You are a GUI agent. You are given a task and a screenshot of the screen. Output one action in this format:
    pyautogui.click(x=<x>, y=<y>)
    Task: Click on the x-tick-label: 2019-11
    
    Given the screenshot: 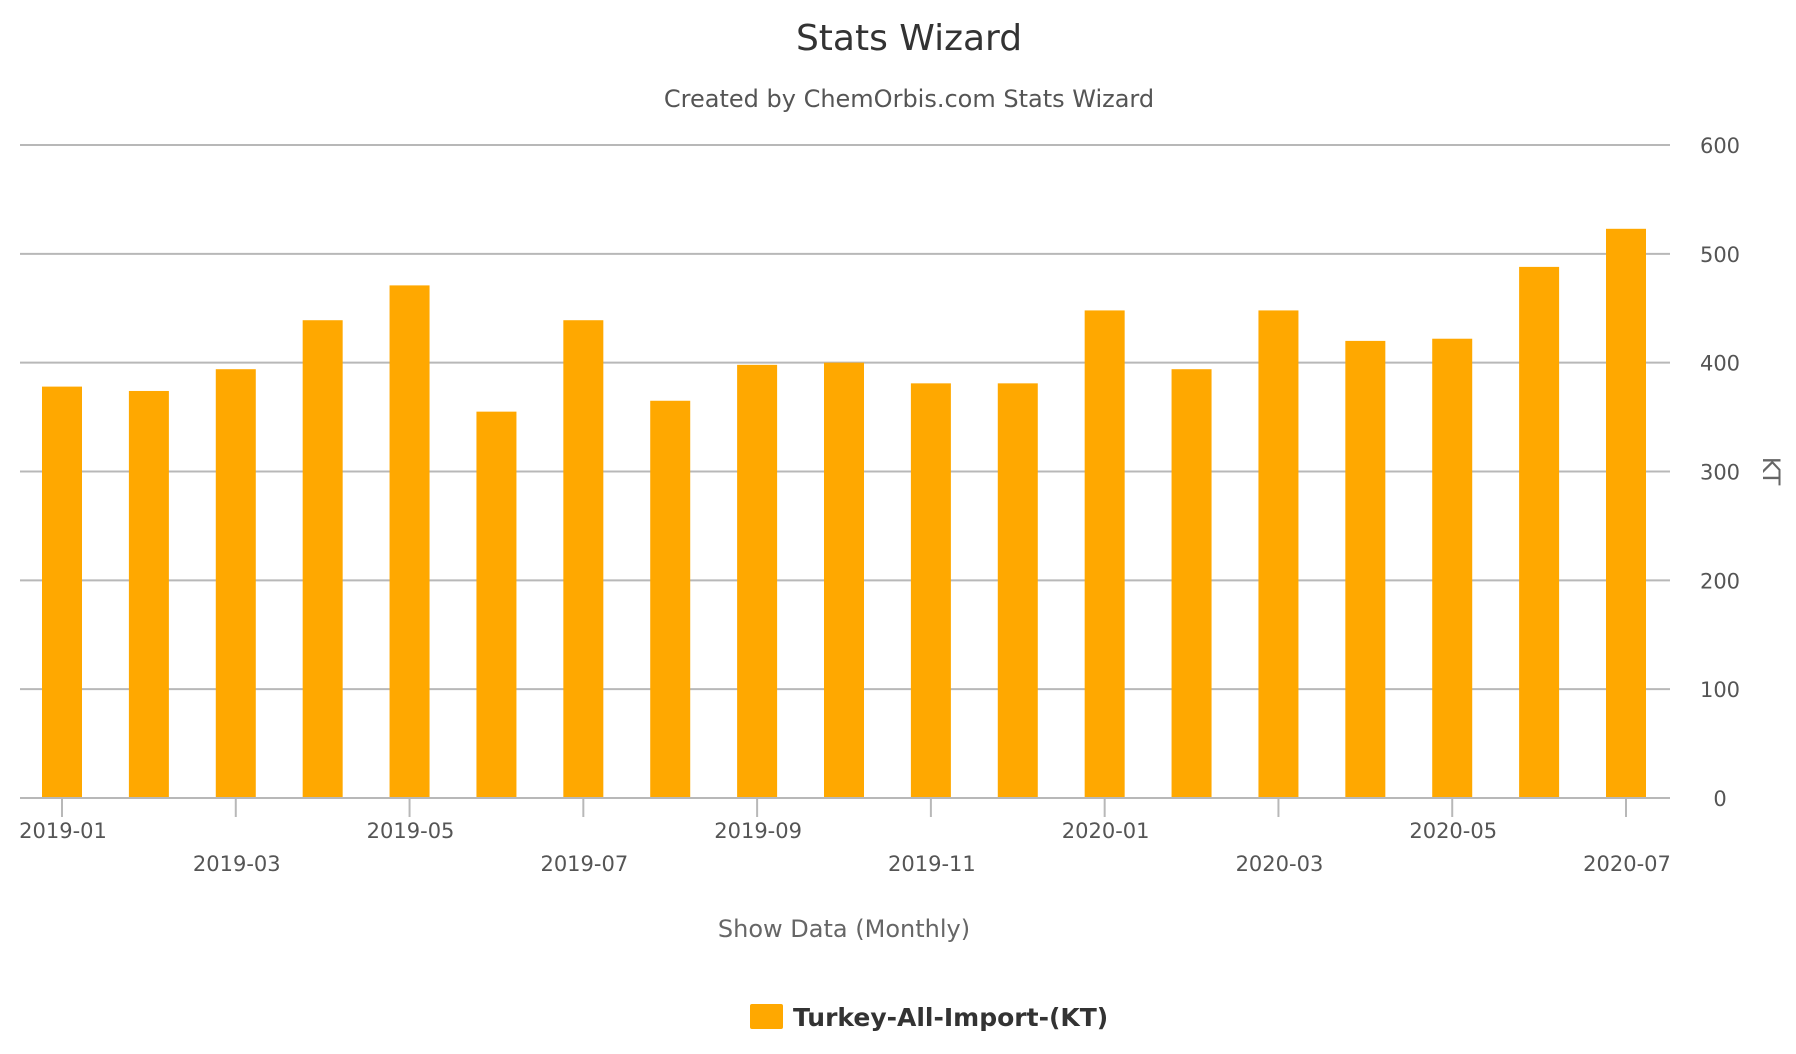 What is the action you would take?
    pyautogui.click(x=932, y=864)
    